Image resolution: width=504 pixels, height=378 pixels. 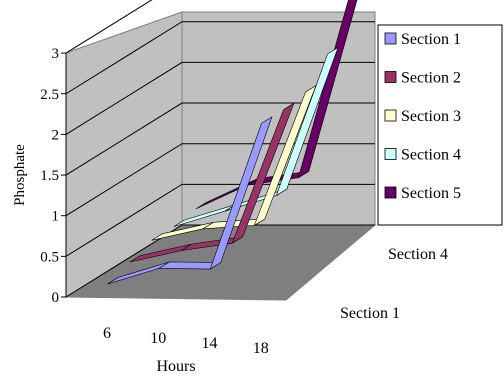 I want to click on y-tick-label: 2.5, so click(x=49, y=95).